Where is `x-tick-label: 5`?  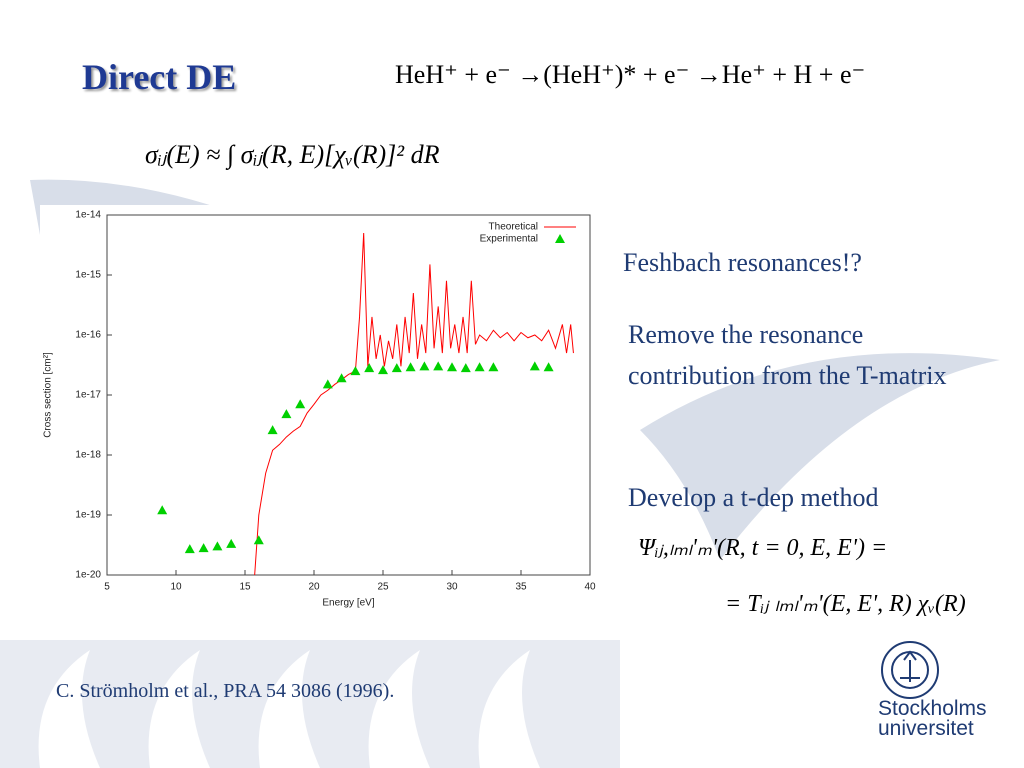
x-tick-label: 5 is located at coordinates (107, 587).